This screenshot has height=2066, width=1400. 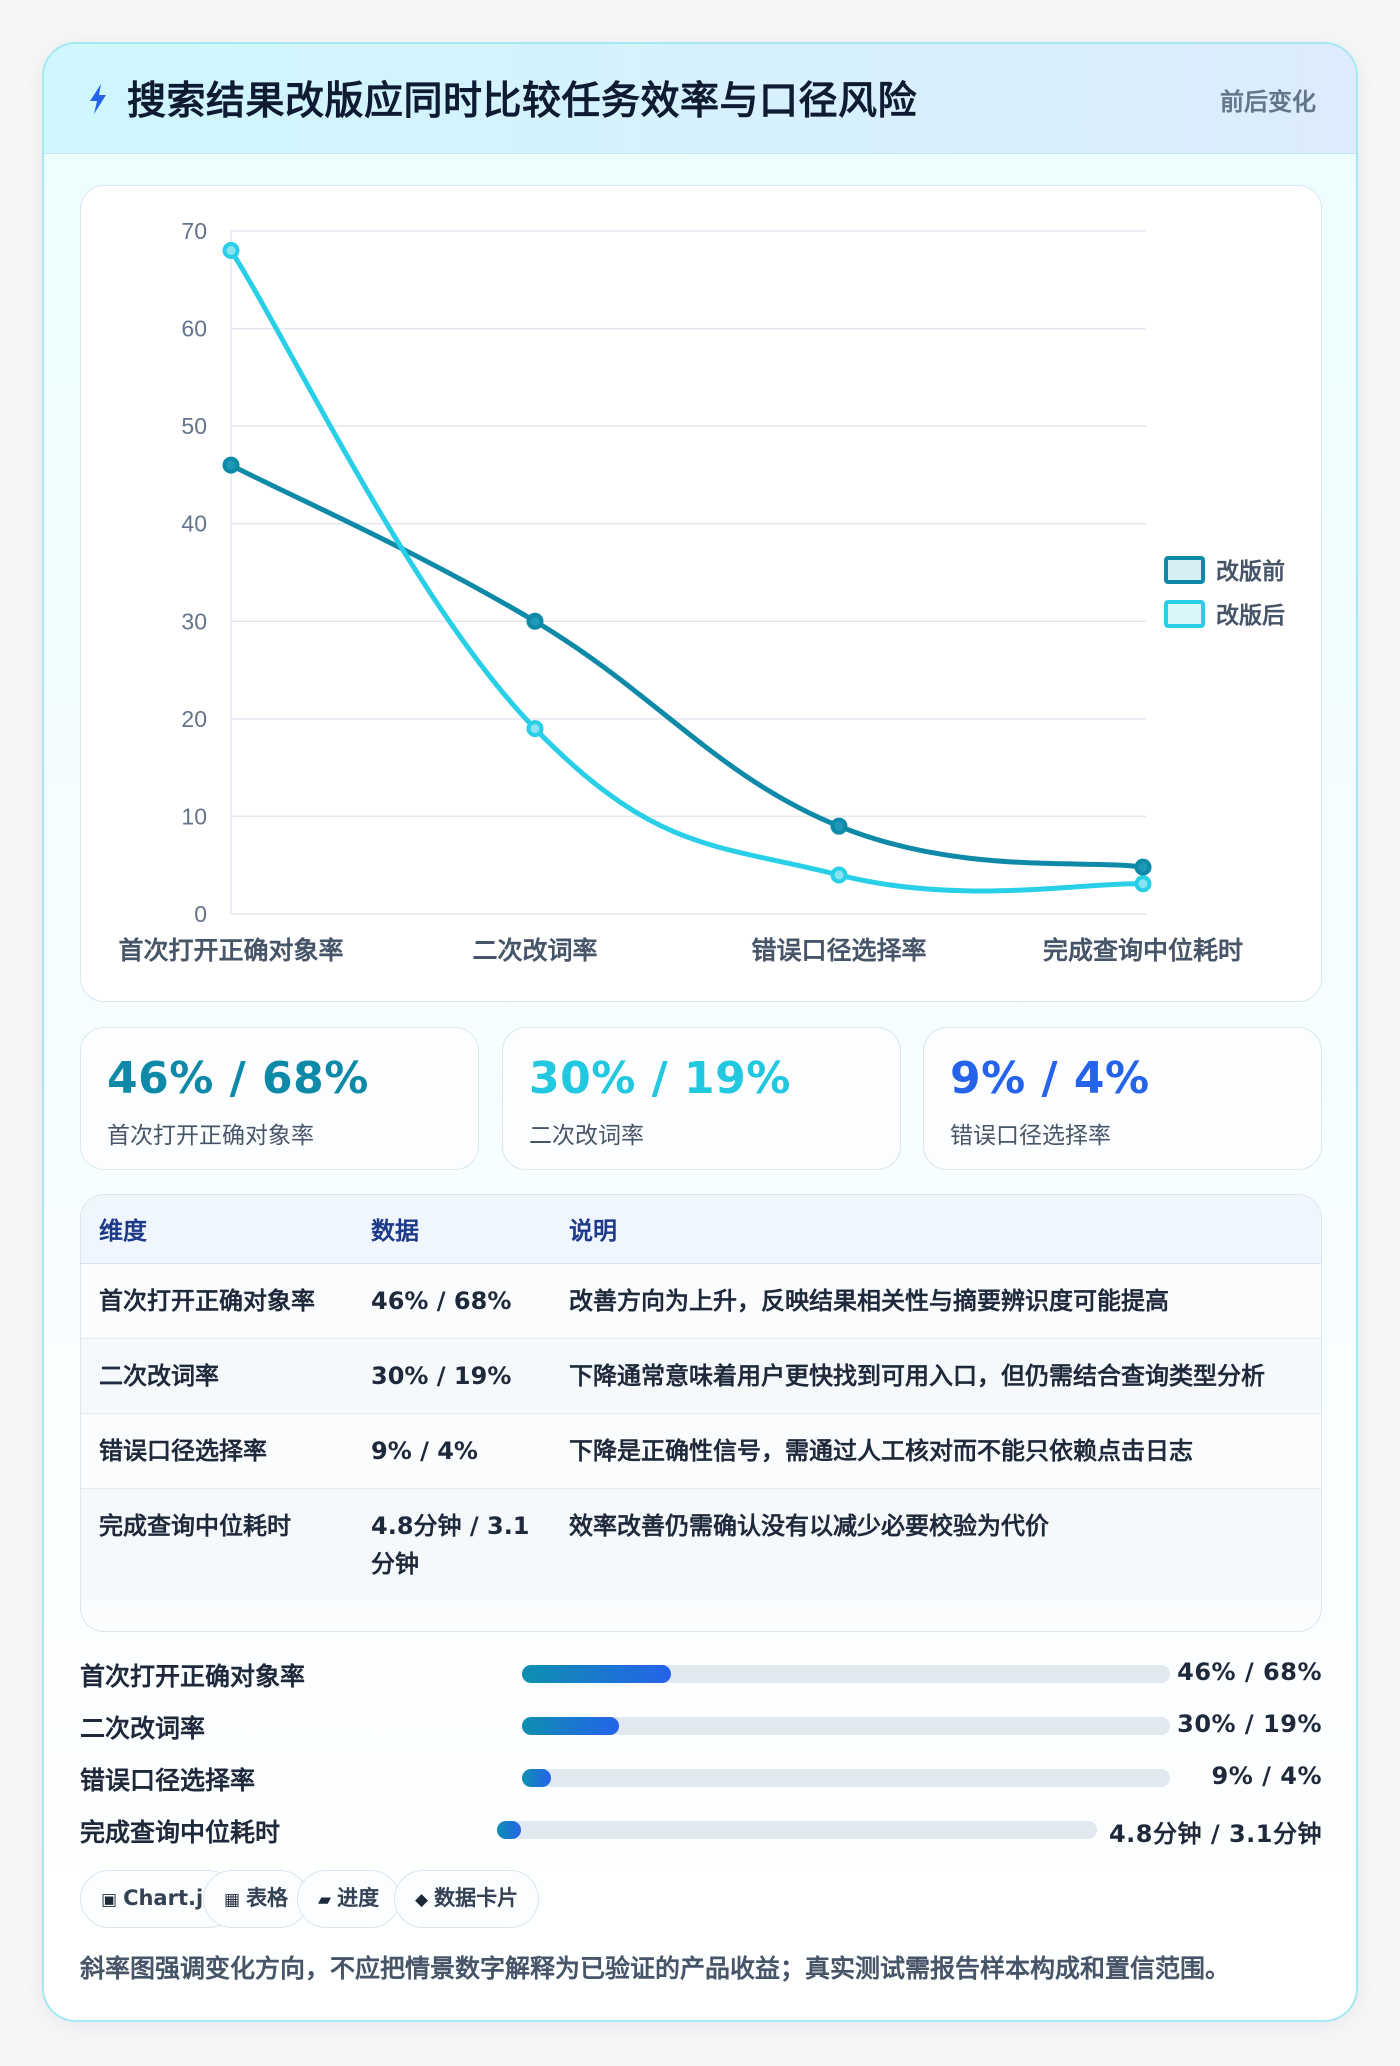 What do you see at coordinates (232, 1900) in the screenshot?
I see `table-icon: ▦` at bounding box center [232, 1900].